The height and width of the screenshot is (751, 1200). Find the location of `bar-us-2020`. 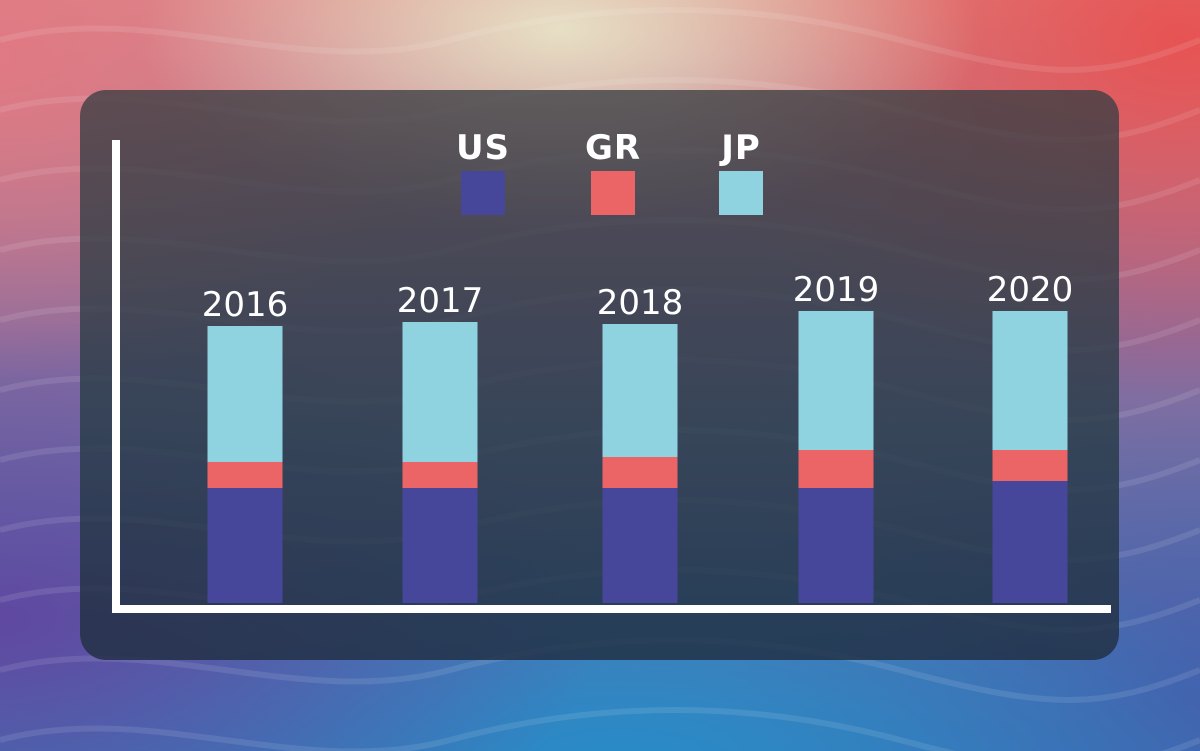

bar-us-2020 is located at coordinates (1030, 542).